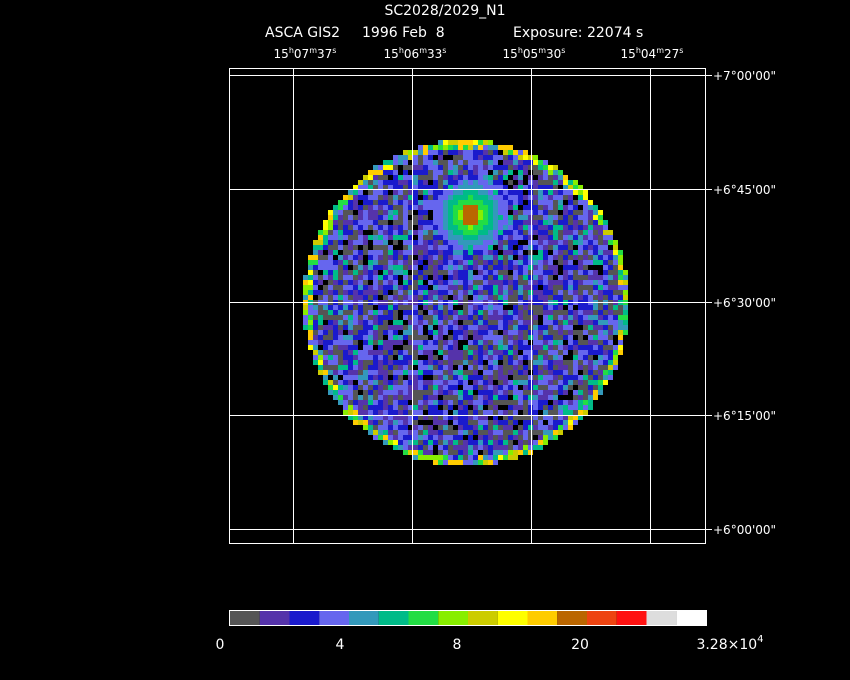  What do you see at coordinates (403, 33) in the screenshot?
I see `date: 1996 Feb 8` at bounding box center [403, 33].